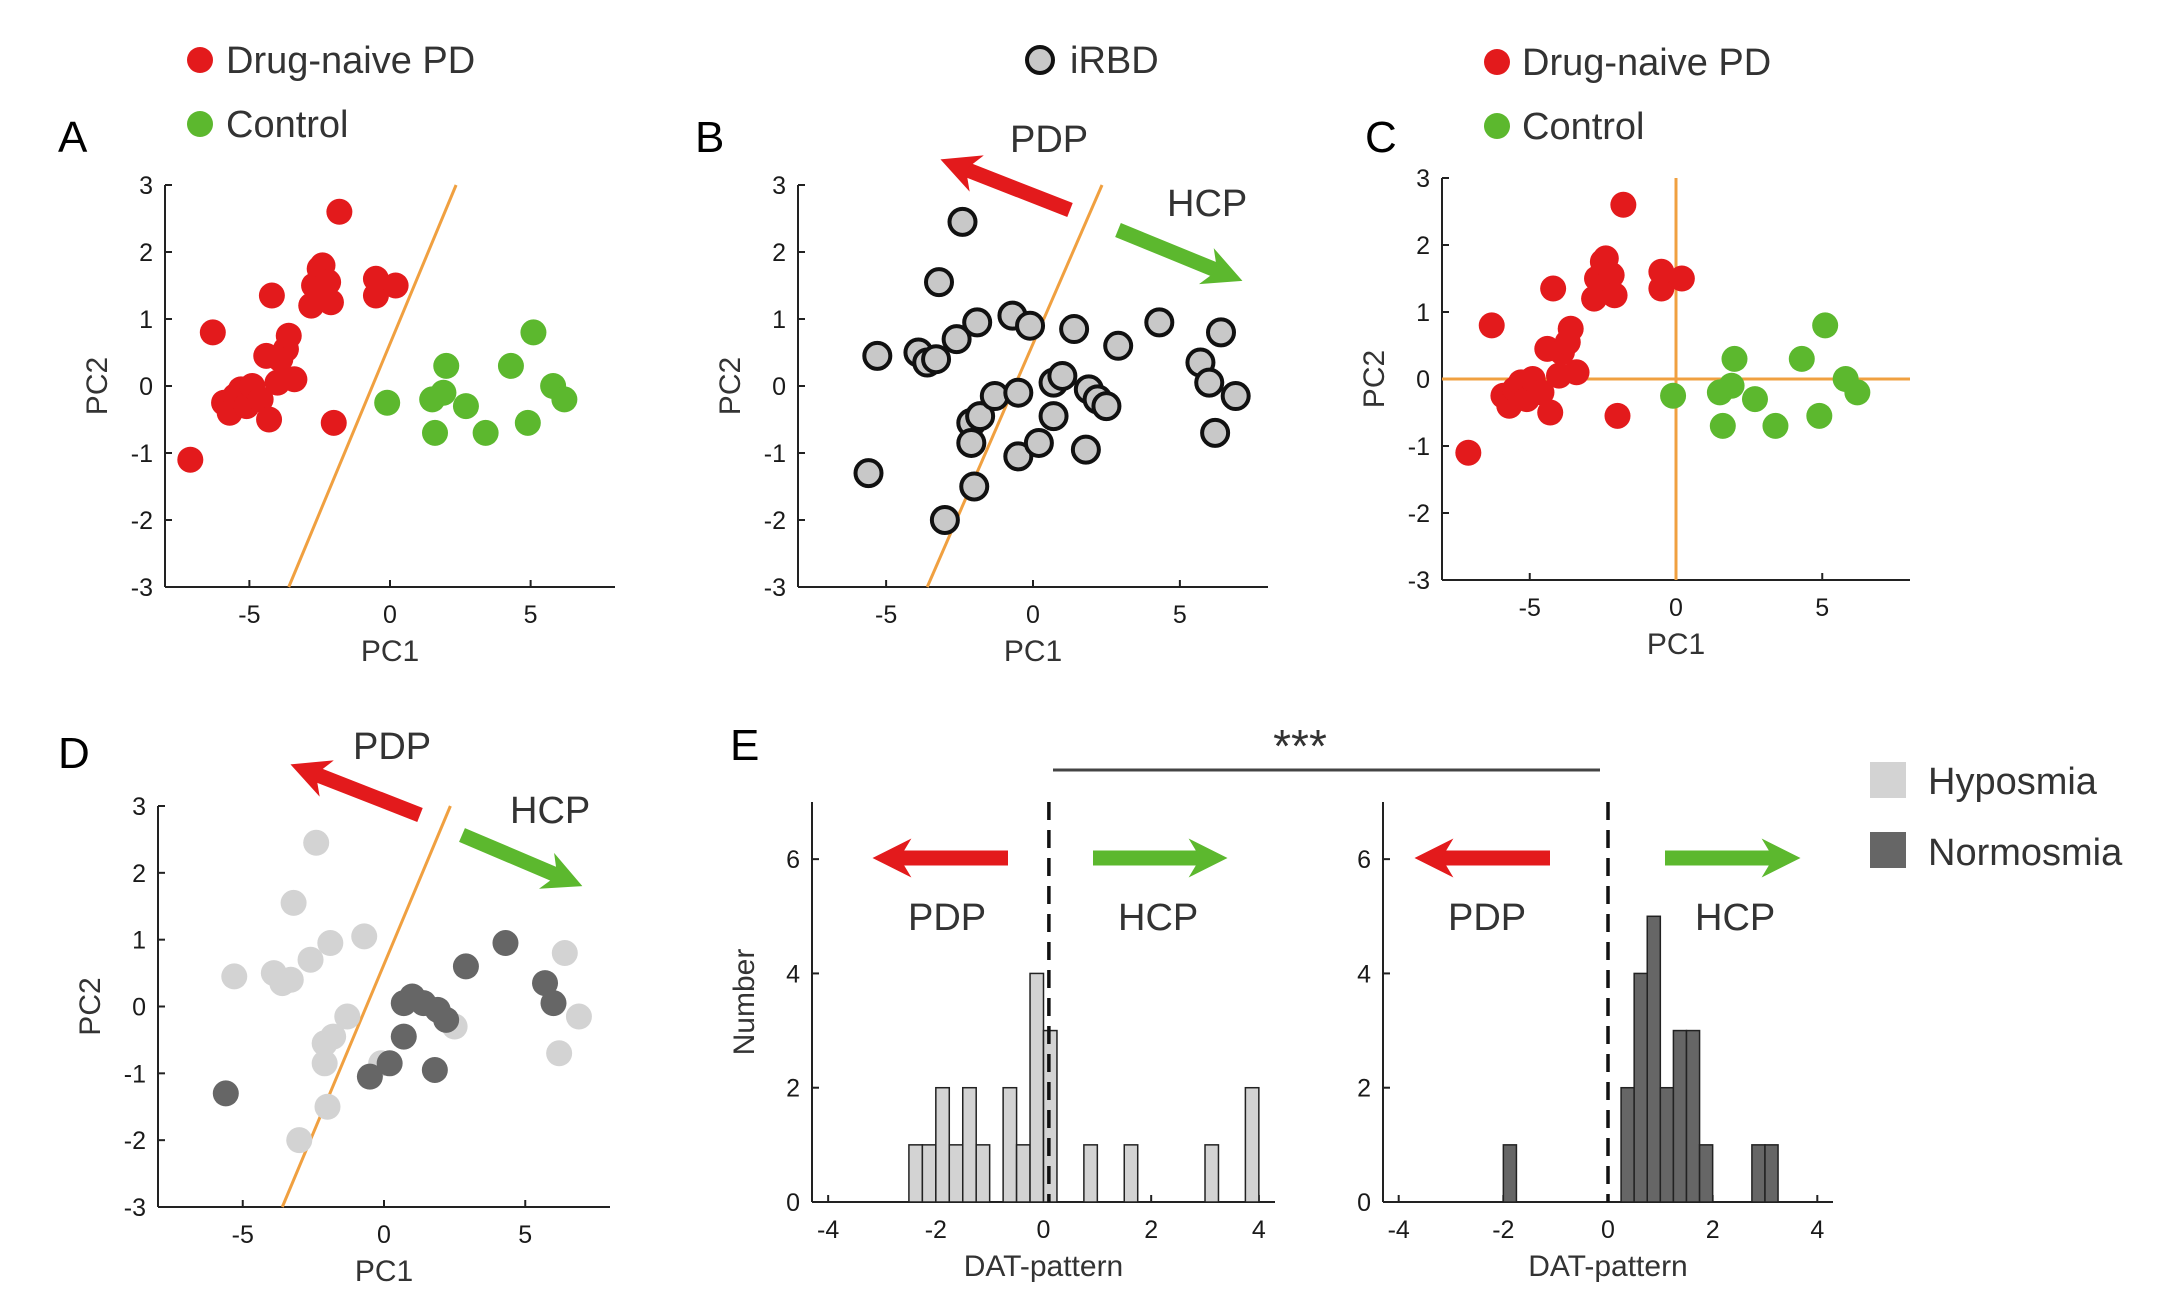 This screenshot has height=1315, width=2181. What do you see at coordinates (1888, 850) in the screenshot?
I see `legend-swatch-normosmia` at bounding box center [1888, 850].